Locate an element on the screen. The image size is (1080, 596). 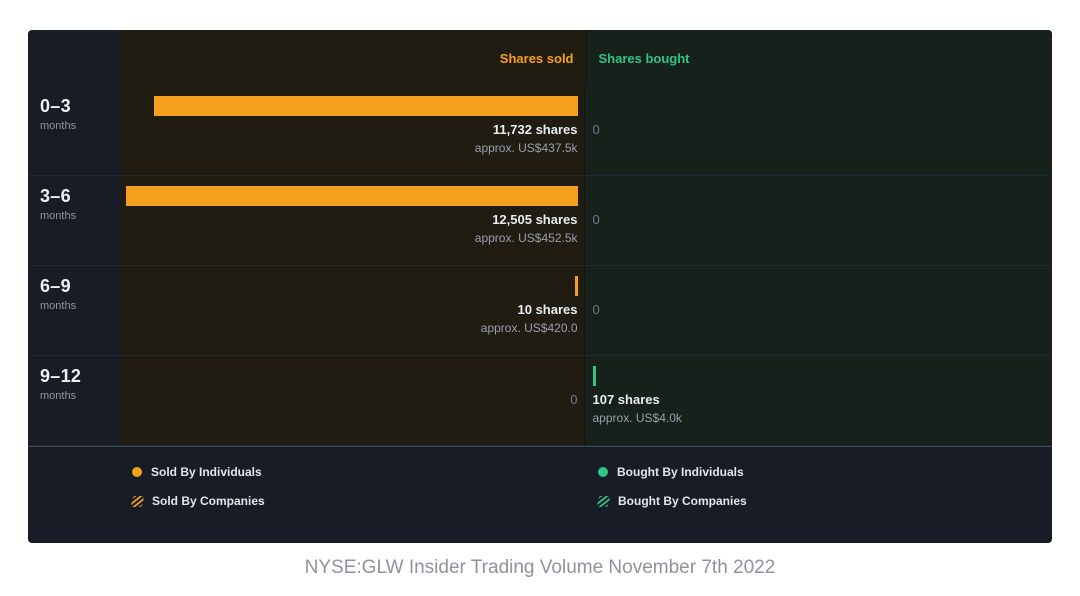
period-row-6-9-months: 6–9 months 10 shares approx. US$420.0 0 is located at coordinates (540, 311).